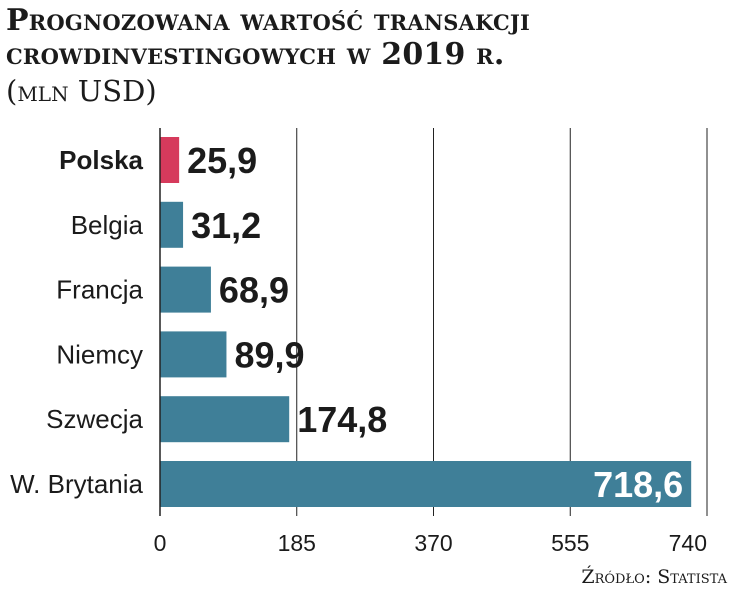 The width and height of the screenshot is (731, 593). What do you see at coordinates (226, 225) in the screenshot?
I see `data-label: 31,2` at bounding box center [226, 225].